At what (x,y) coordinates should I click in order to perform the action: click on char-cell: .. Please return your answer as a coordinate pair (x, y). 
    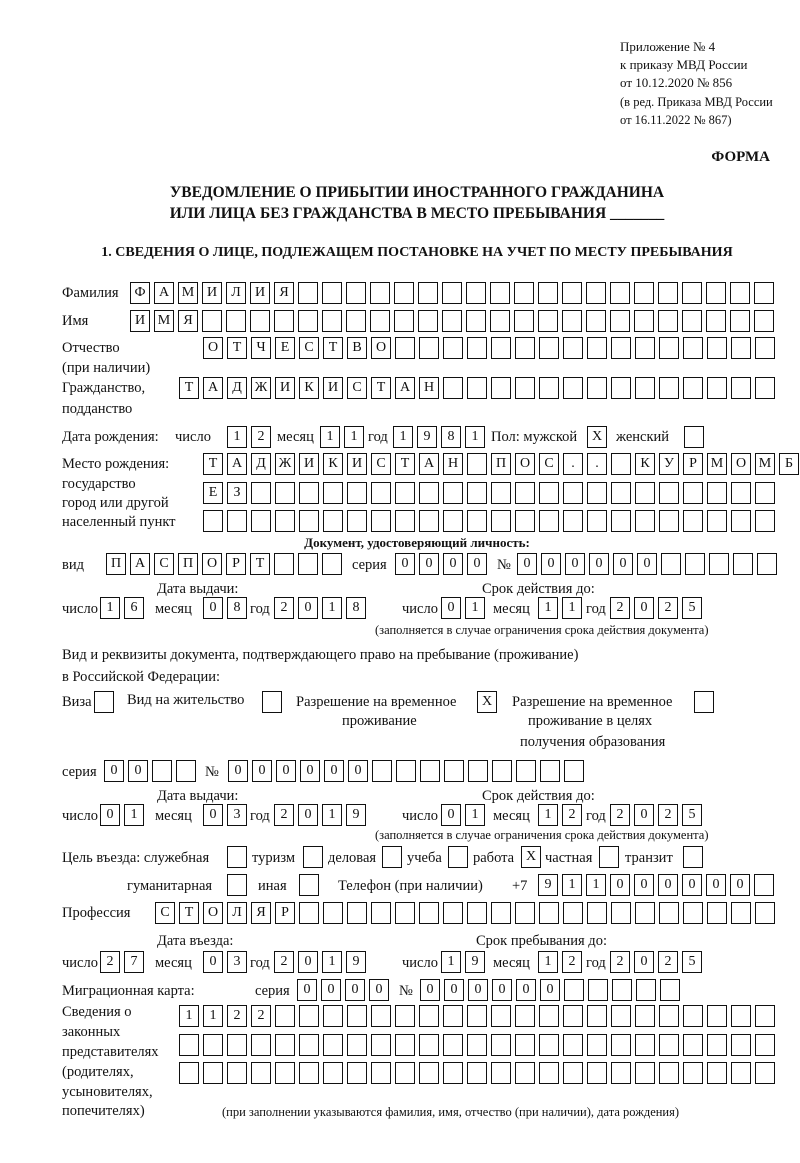
    Looking at the image, I should click on (597, 464).